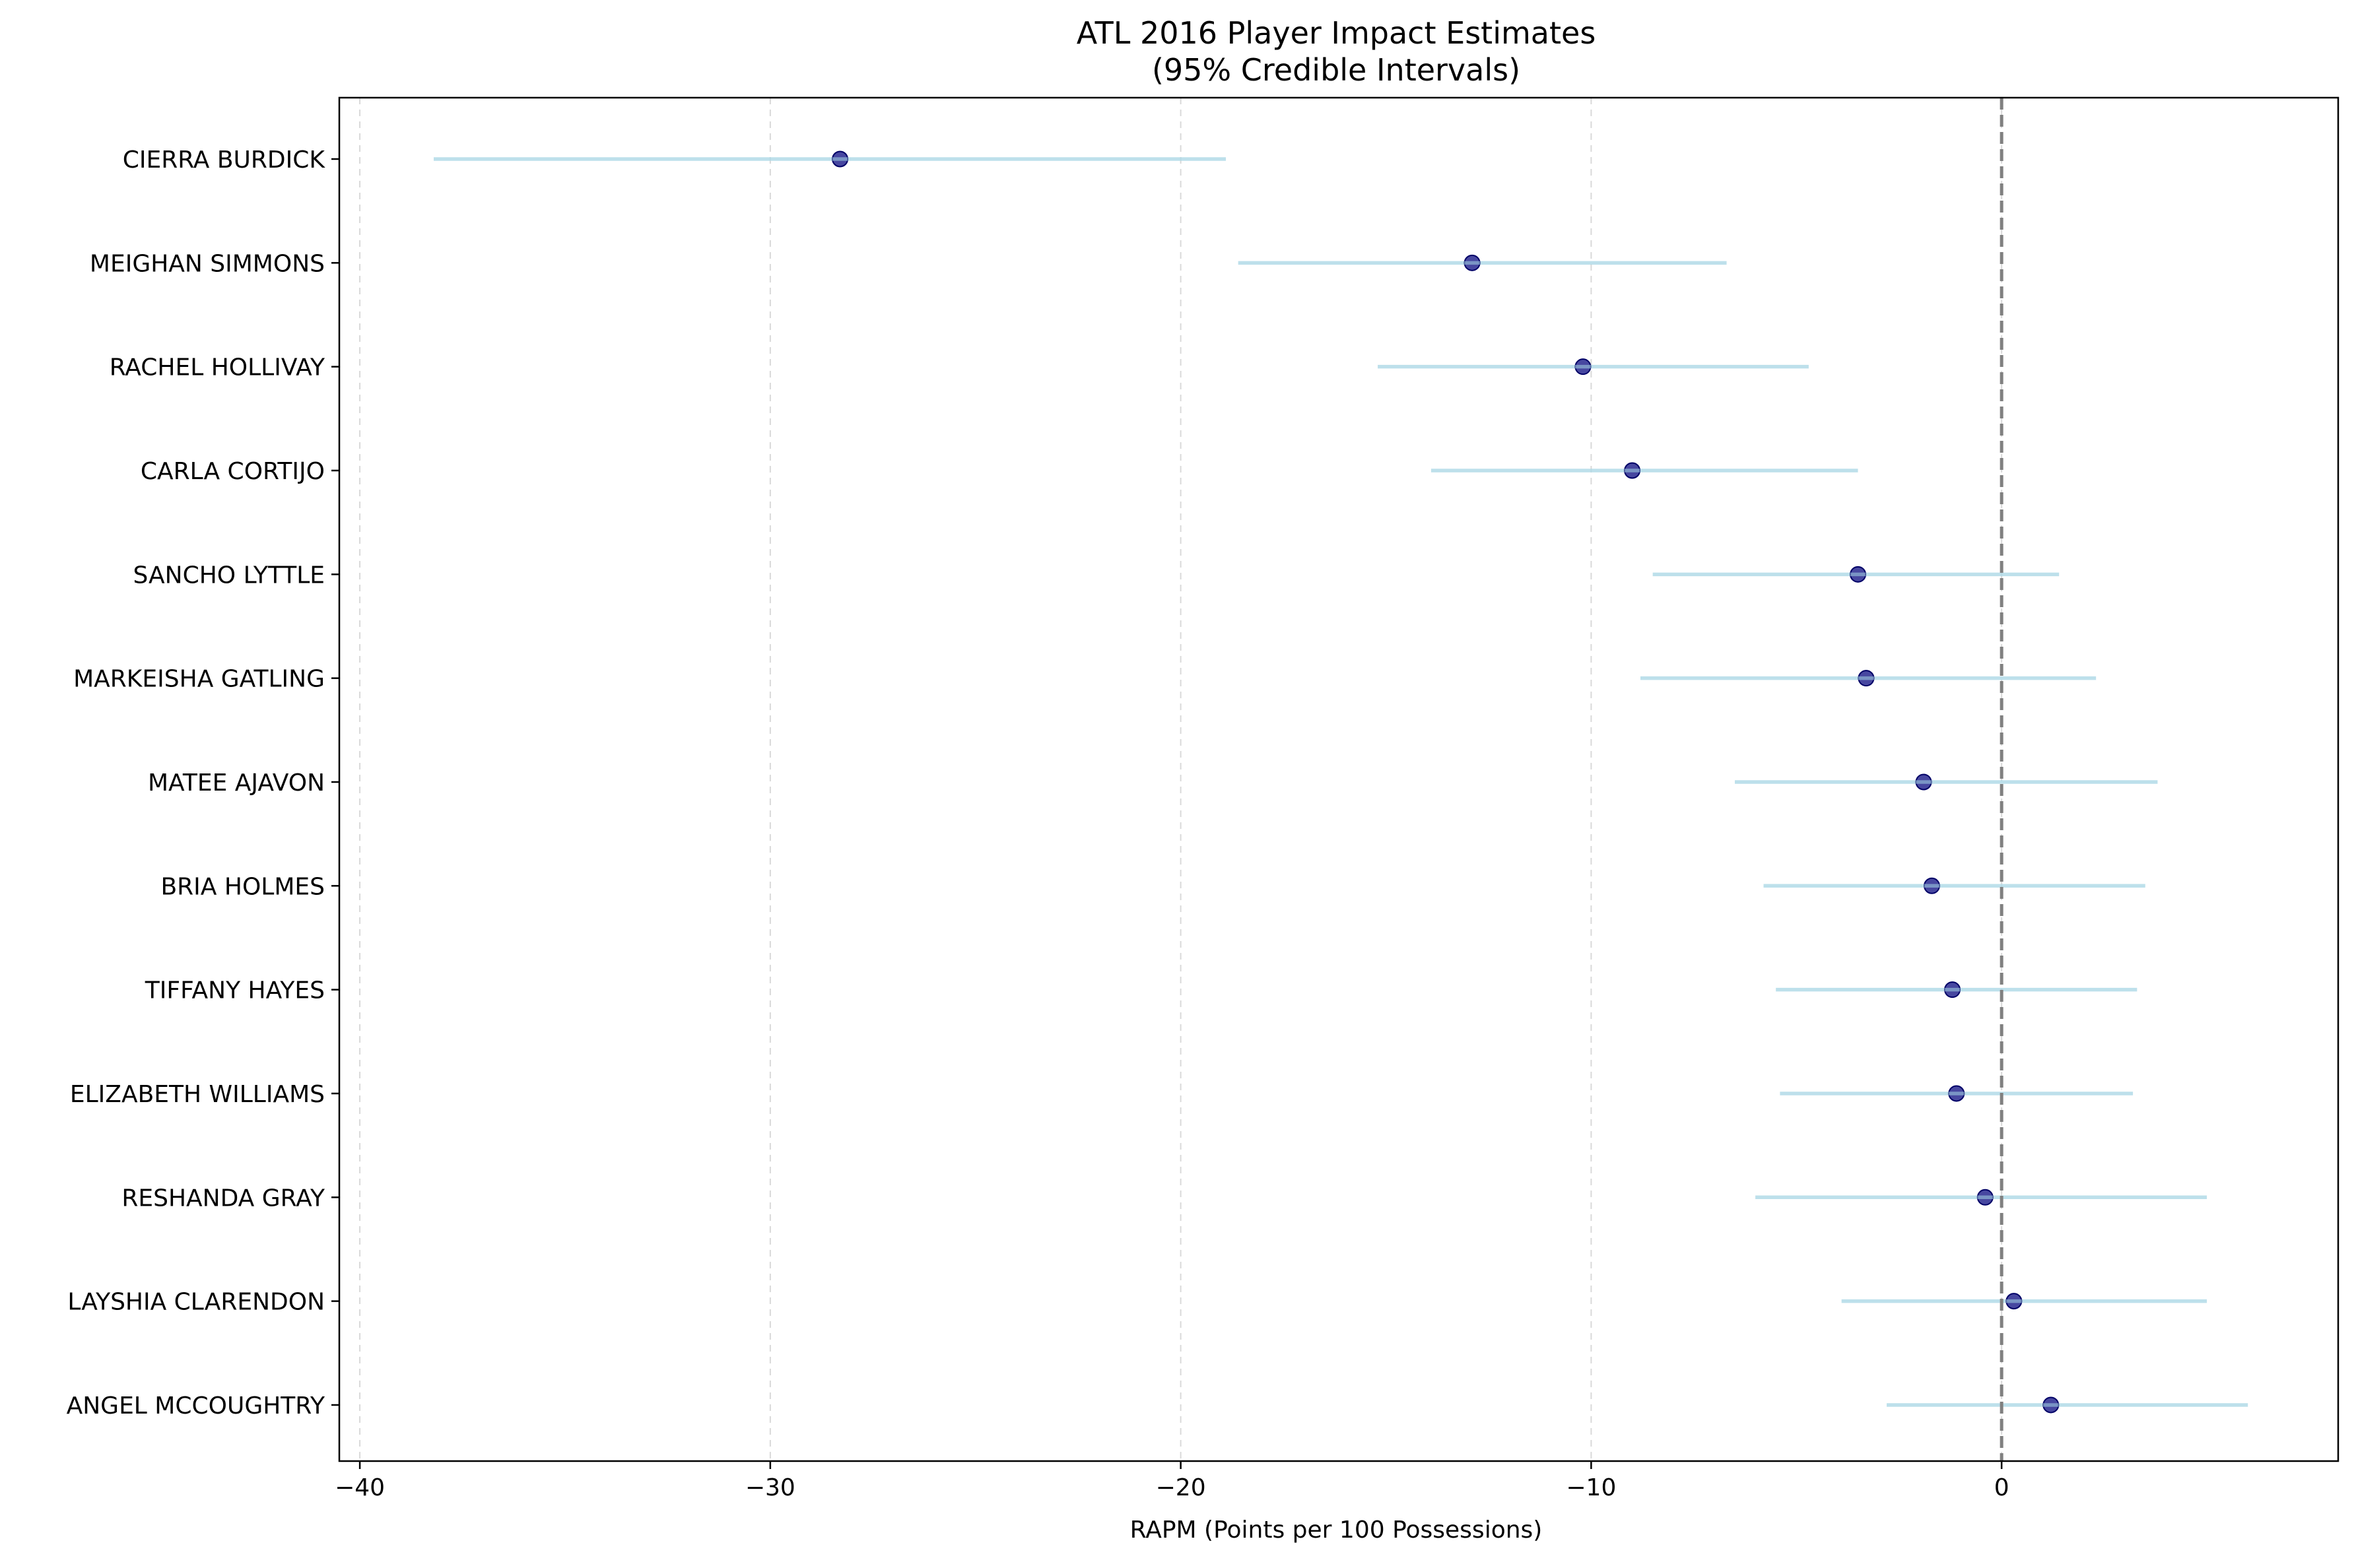 The width and height of the screenshot is (2356, 1568). Describe the element at coordinates (225, 160) in the screenshot. I see `player-name-label: CIERRA BURDICK` at that location.